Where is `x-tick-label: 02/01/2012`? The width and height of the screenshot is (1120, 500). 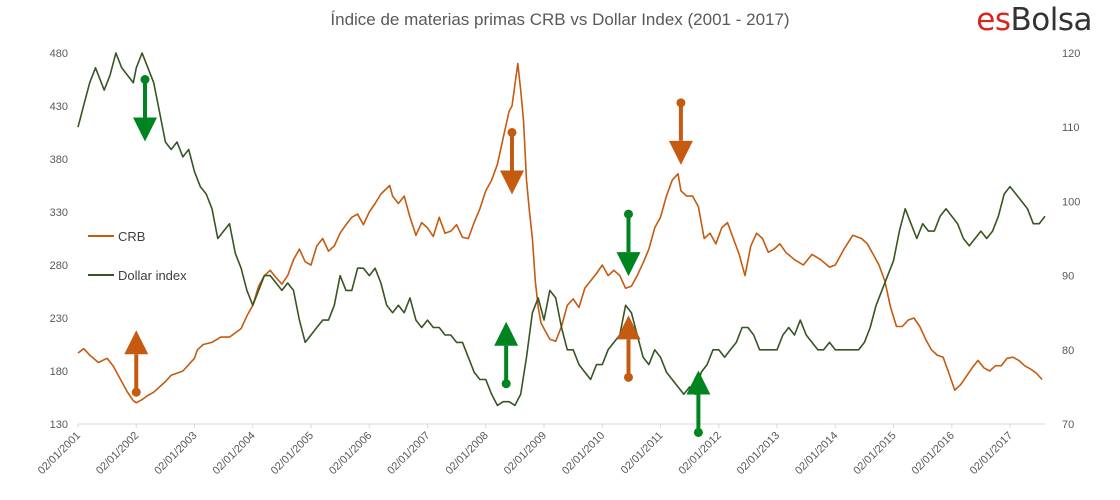 x-tick-label: 02/01/2012 is located at coordinates (699, 453).